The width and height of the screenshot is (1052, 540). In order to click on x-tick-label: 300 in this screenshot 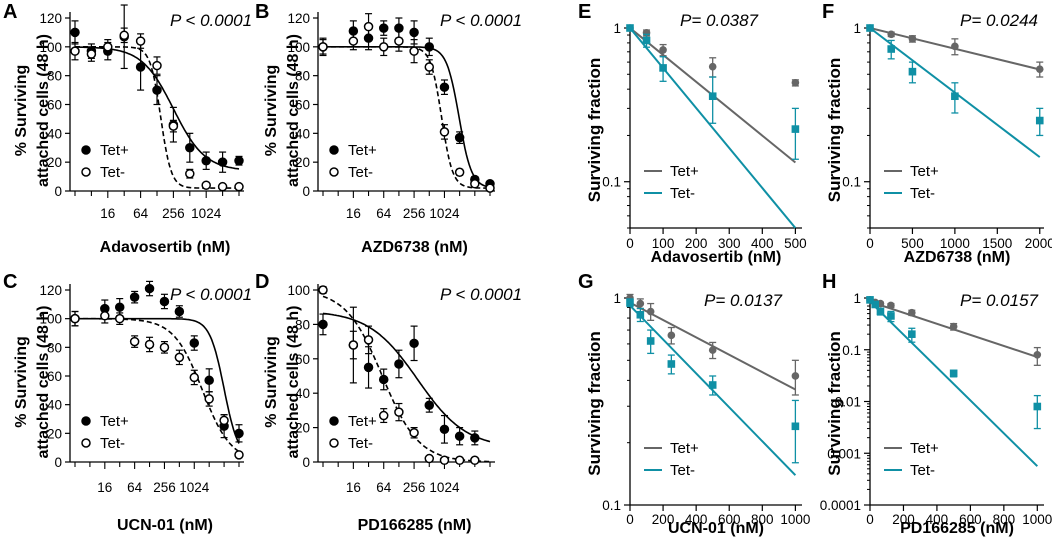, I will do `click(729, 243)`.